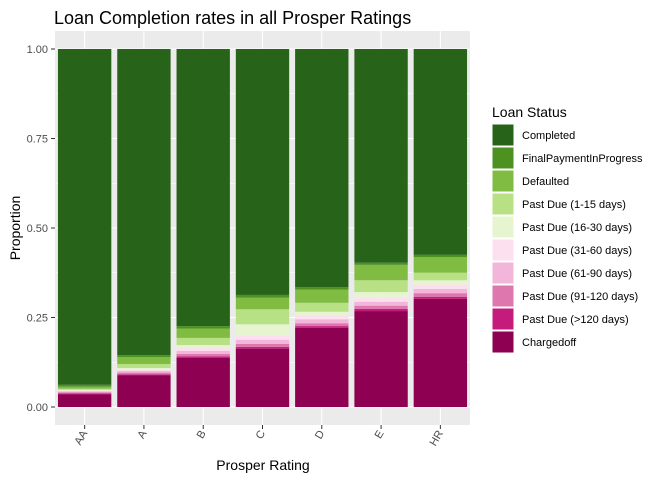  Describe the element at coordinates (202, 435) in the screenshot. I see `x-tick-label: B` at that location.